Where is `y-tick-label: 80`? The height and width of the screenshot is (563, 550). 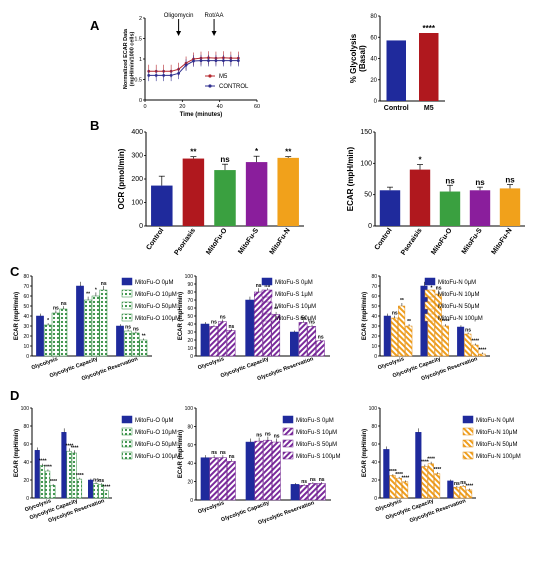 y-tick-label: 80 is located at coordinates (373, 17).